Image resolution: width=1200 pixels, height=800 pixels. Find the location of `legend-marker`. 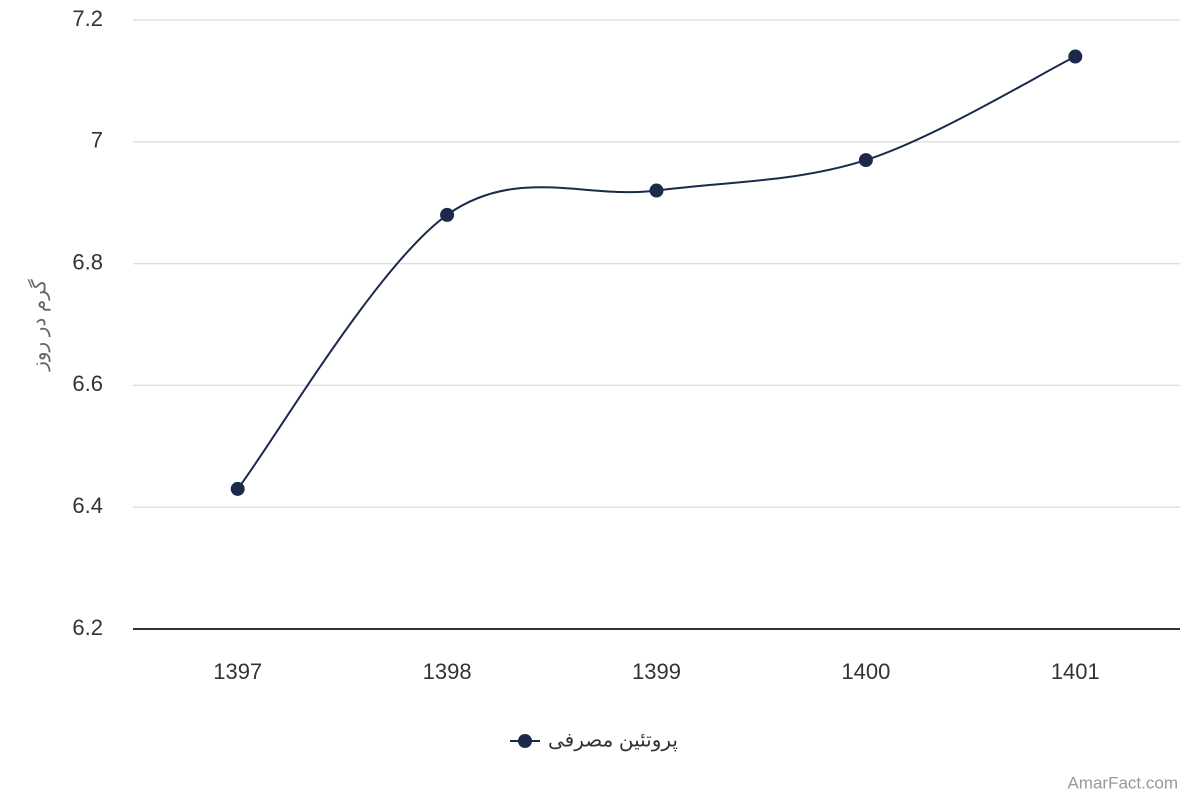

legend-marker is located at coordinates (525, 741).